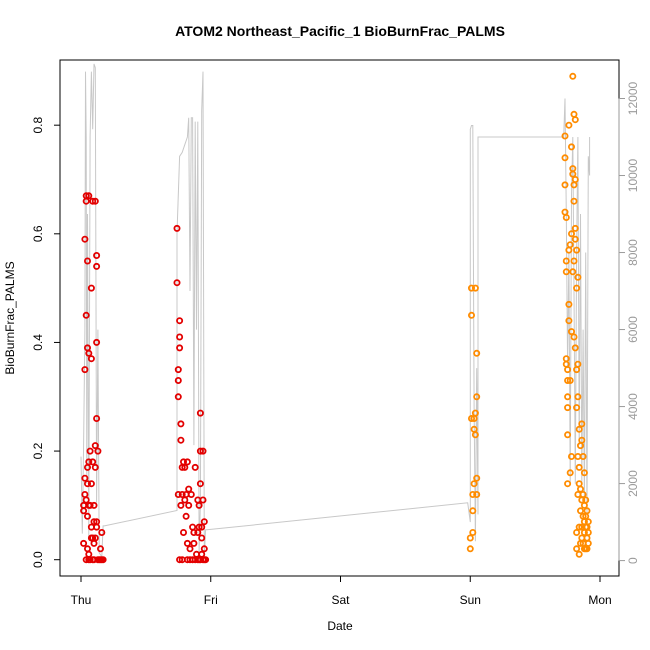 The image size is (650, 650). What do you see at coordinates (211, 600) in the screenshot?
I see `x-tick-label: Fri` at bounding box center [211, 600].